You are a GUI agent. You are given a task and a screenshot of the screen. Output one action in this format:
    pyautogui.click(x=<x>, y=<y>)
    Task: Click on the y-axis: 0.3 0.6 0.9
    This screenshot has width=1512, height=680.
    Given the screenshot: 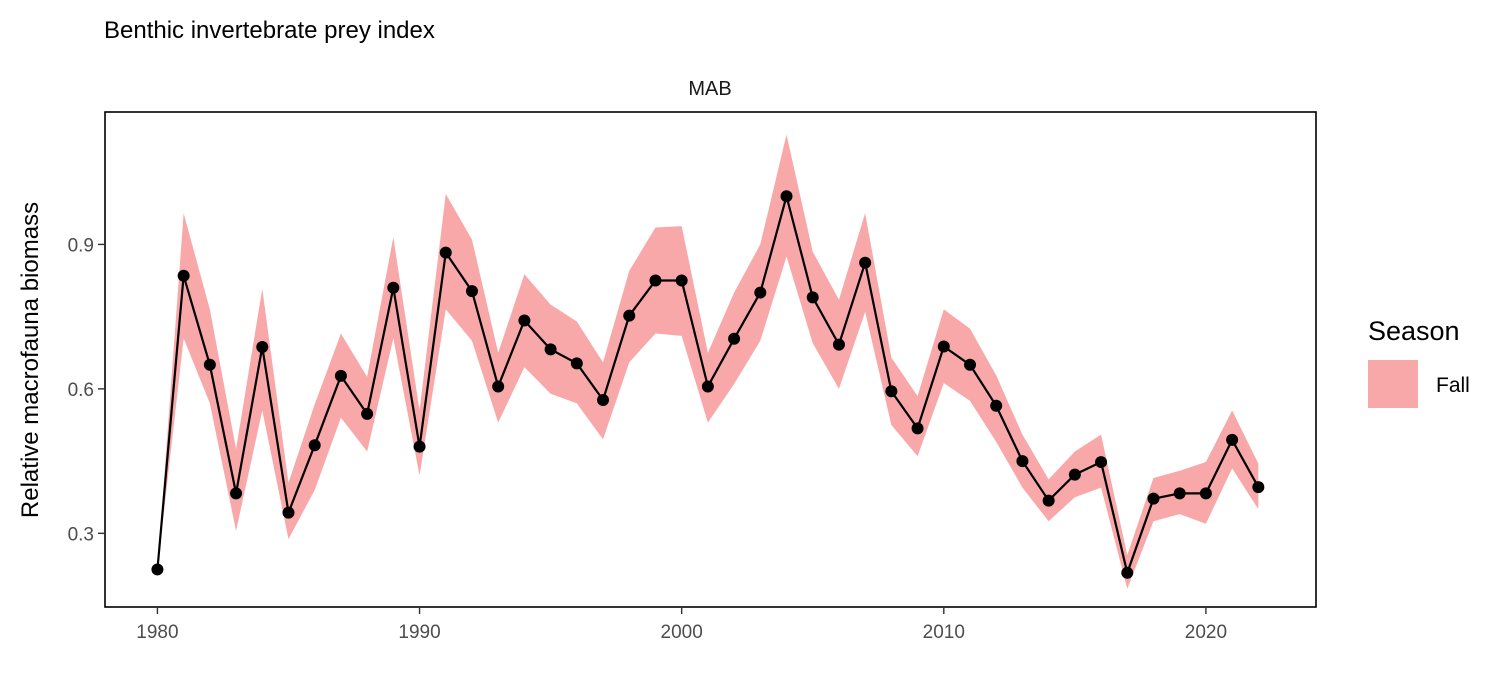 What is the action you would take?
    pyautogui.click(x=86, y=390)
    